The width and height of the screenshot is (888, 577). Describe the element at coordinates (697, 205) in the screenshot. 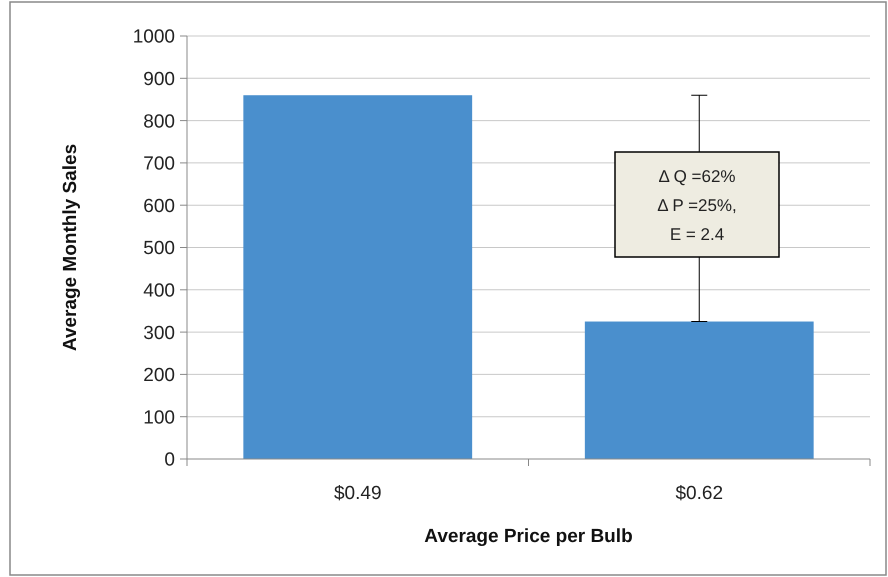

I see `annotation: Δ Q =62% Δ P =25%, E = 2.4` at that location.